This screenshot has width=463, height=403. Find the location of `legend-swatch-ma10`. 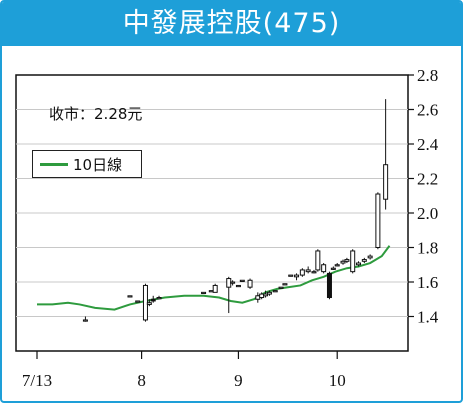

legend-swatch-ma10 is located at coordinates (54, 164).